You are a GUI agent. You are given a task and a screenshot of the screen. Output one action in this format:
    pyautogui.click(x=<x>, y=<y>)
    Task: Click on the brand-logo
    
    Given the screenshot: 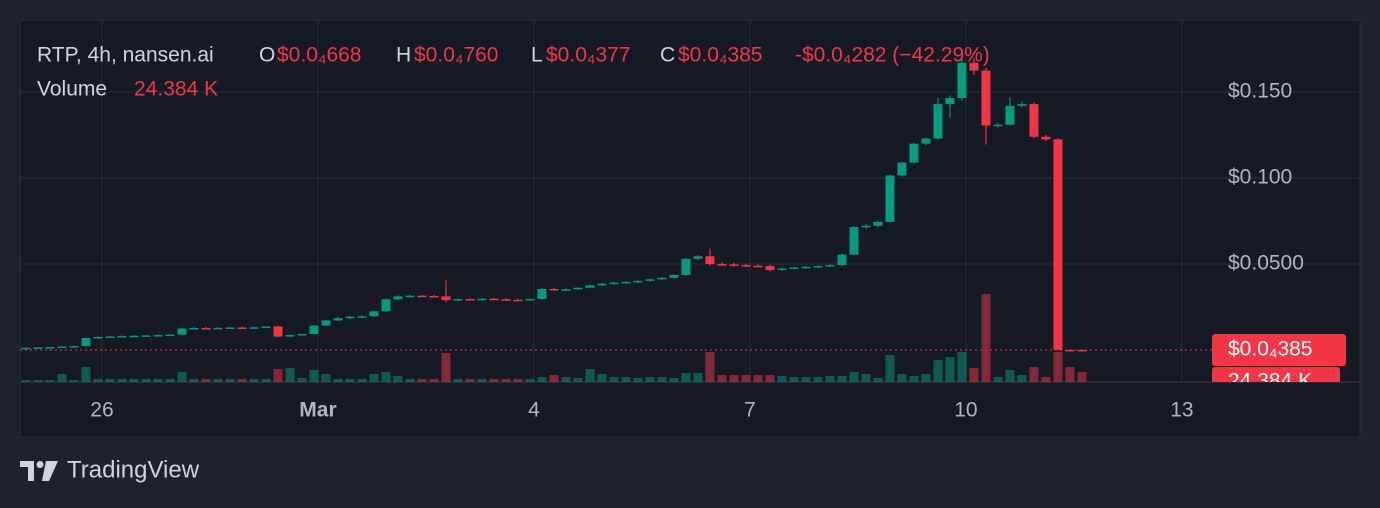 What is the action you would take?
    pyautogui.click(x=39, y=471)
    